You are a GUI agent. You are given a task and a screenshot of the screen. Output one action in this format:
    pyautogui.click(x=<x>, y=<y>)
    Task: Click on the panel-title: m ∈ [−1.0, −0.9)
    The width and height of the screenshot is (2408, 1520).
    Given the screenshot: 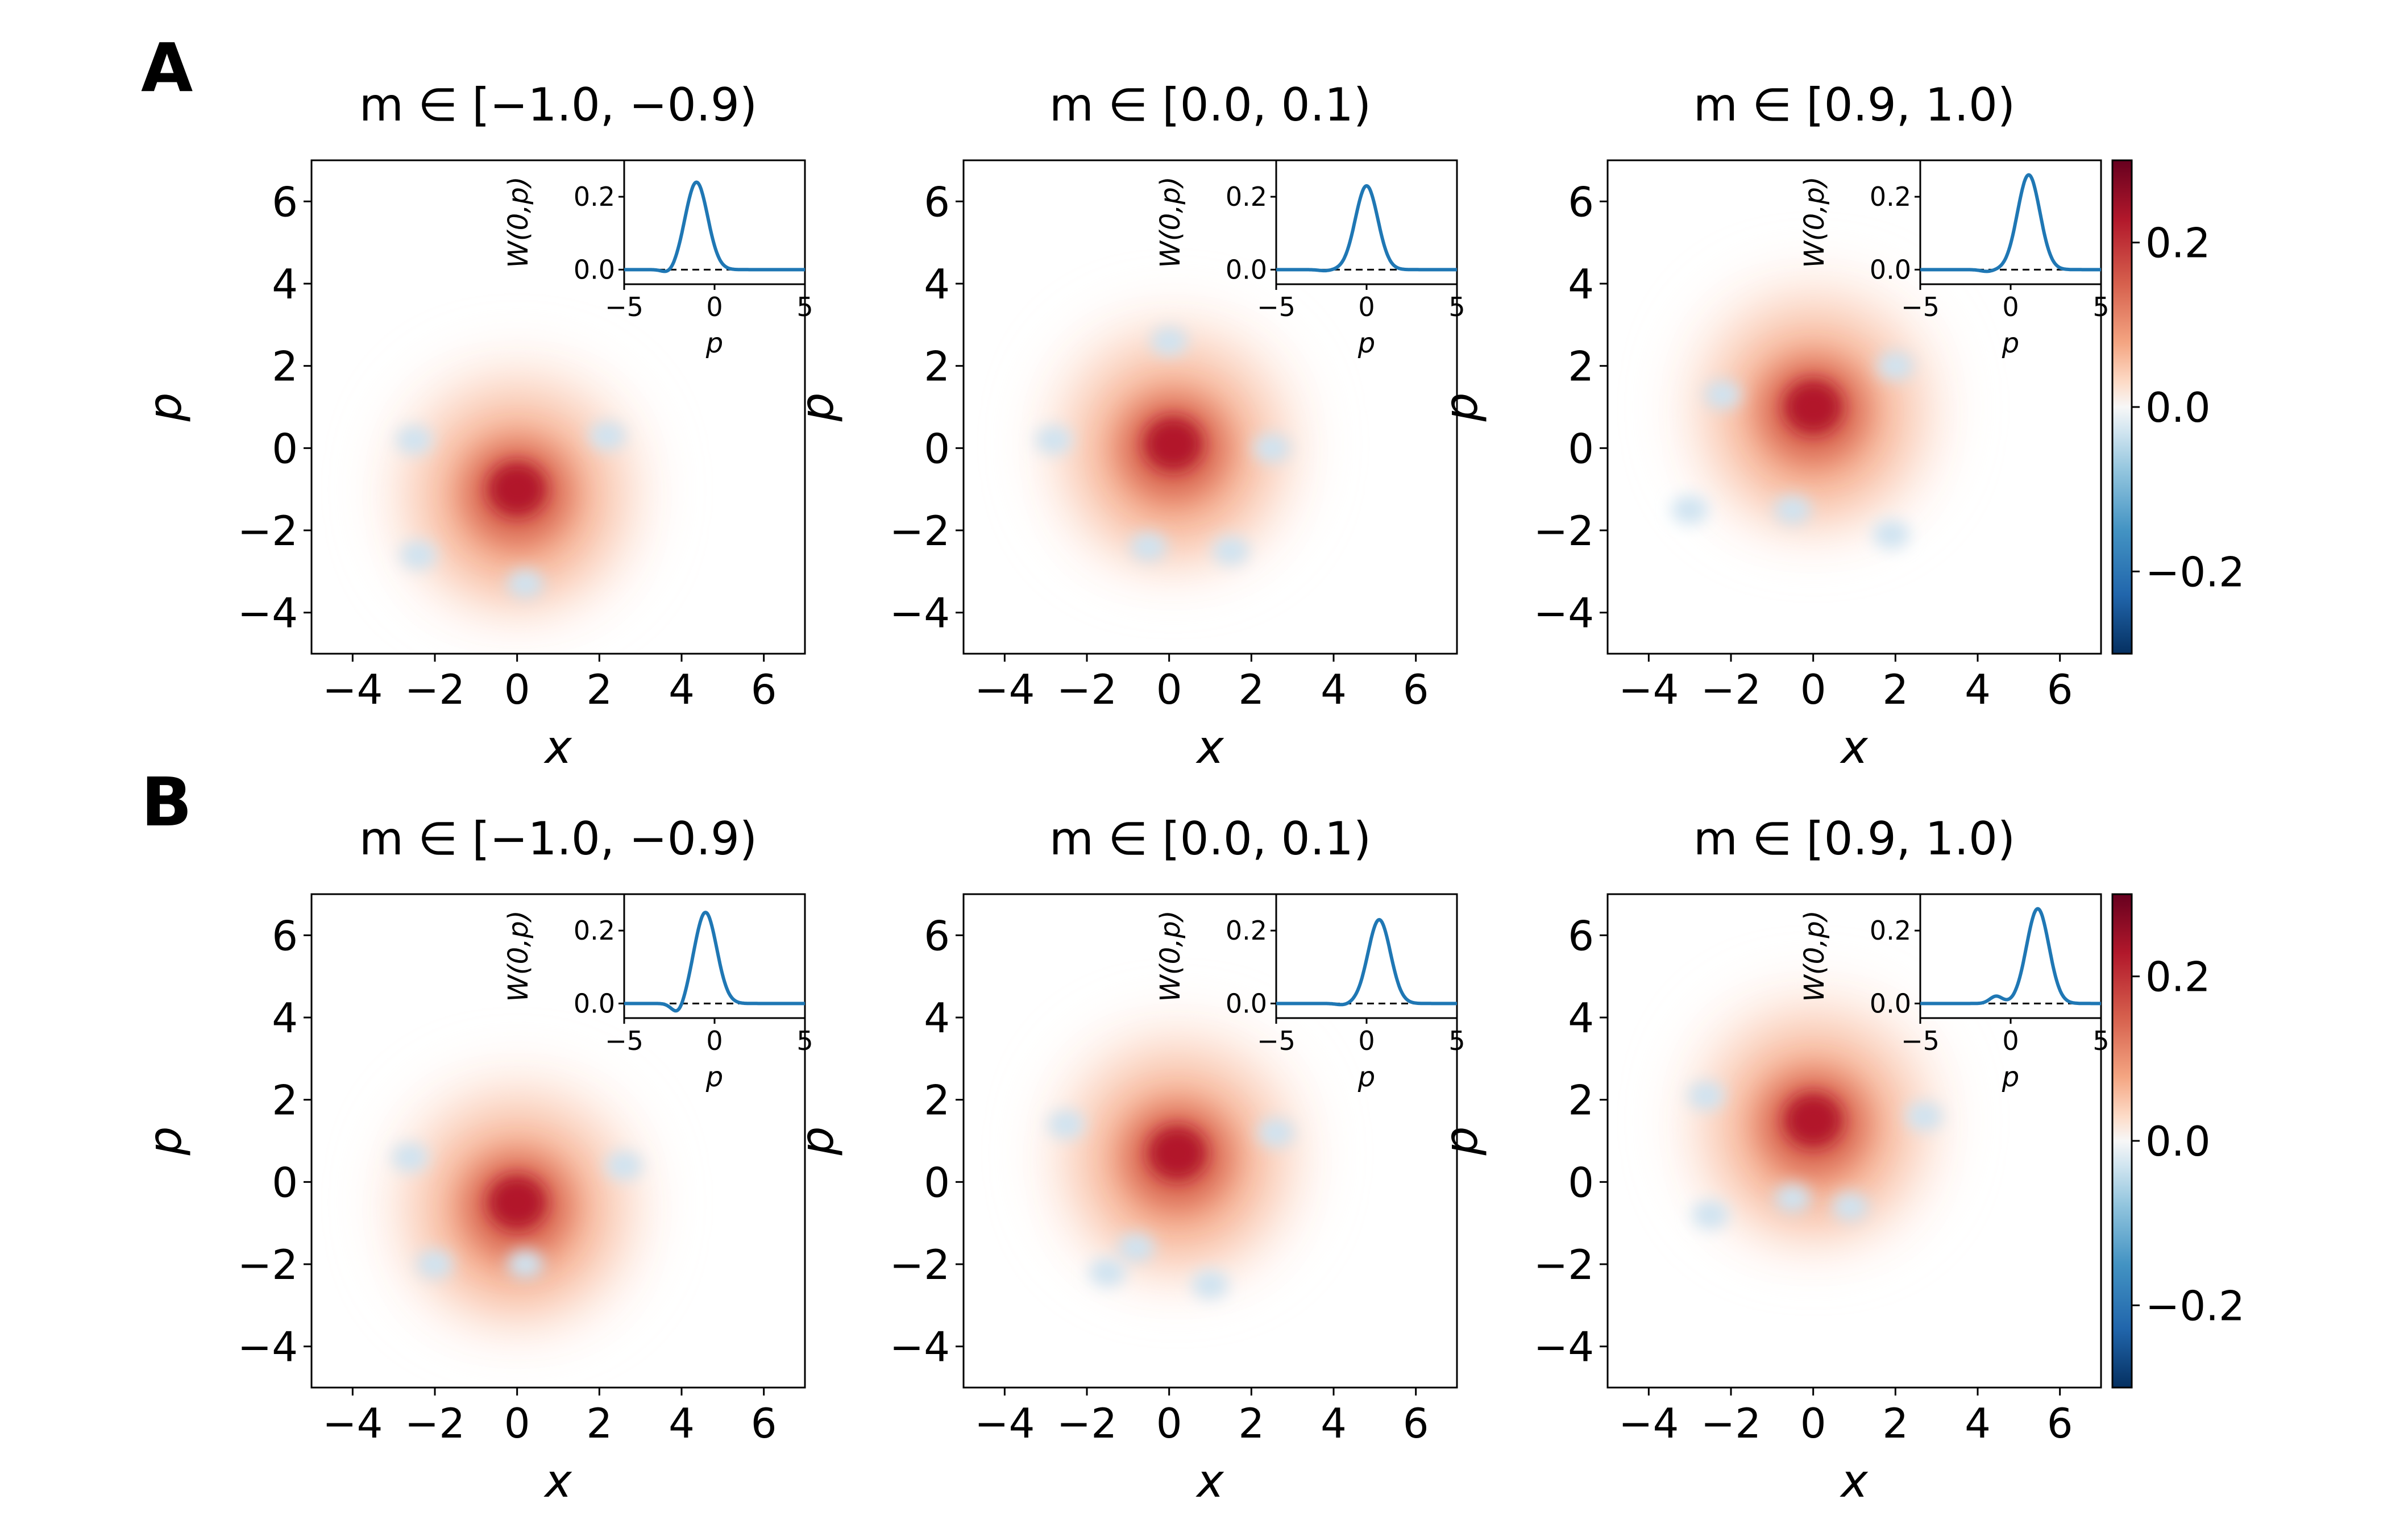 What is the action you would take?
    pyautogui.click(x=558, y=838)
    